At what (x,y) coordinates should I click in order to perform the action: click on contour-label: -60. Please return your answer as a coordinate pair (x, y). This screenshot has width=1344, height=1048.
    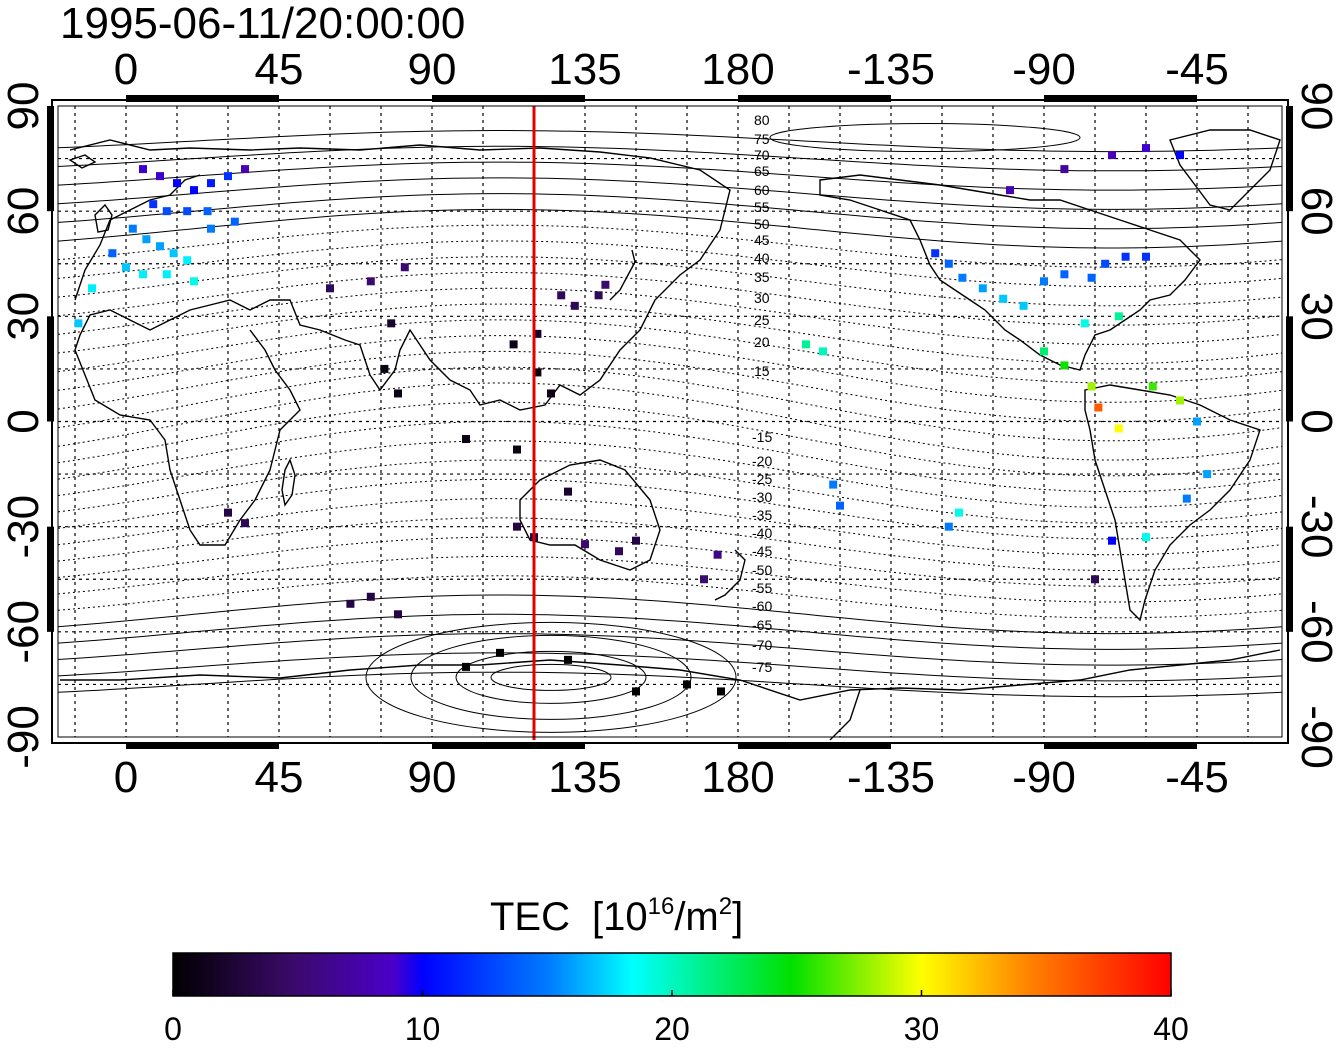
    Looking at the image, I should click on (762, 606).